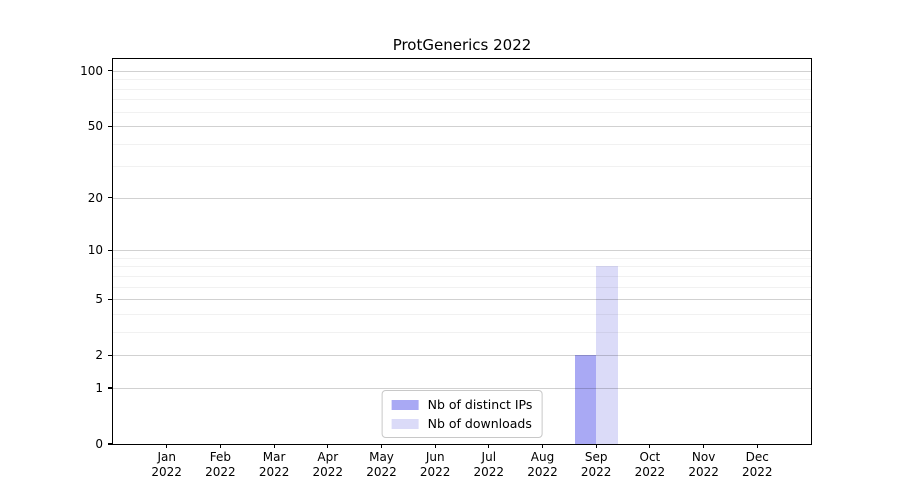  What do you see at coordinates (489, 464) in the screenshot?
I see `x-tick-label-jul: Jul 2022` at bounding box center [489, 464].